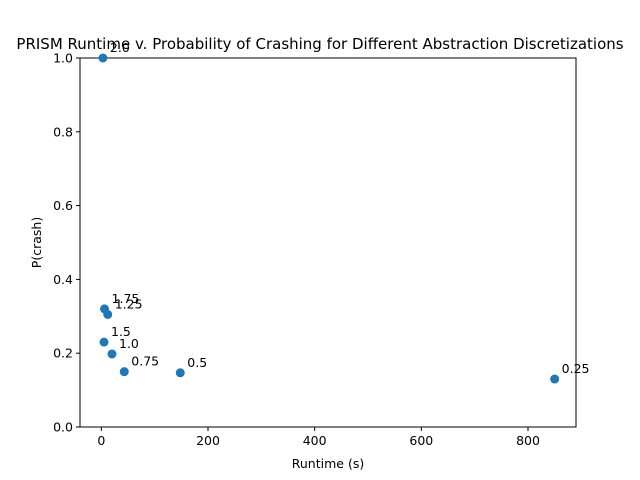 This screenshot has height=480, width=640. What do you see at coordinates (315, 440) in the screenshot?
I see `x-tick-label: 400` at bounding box center [315, 440].